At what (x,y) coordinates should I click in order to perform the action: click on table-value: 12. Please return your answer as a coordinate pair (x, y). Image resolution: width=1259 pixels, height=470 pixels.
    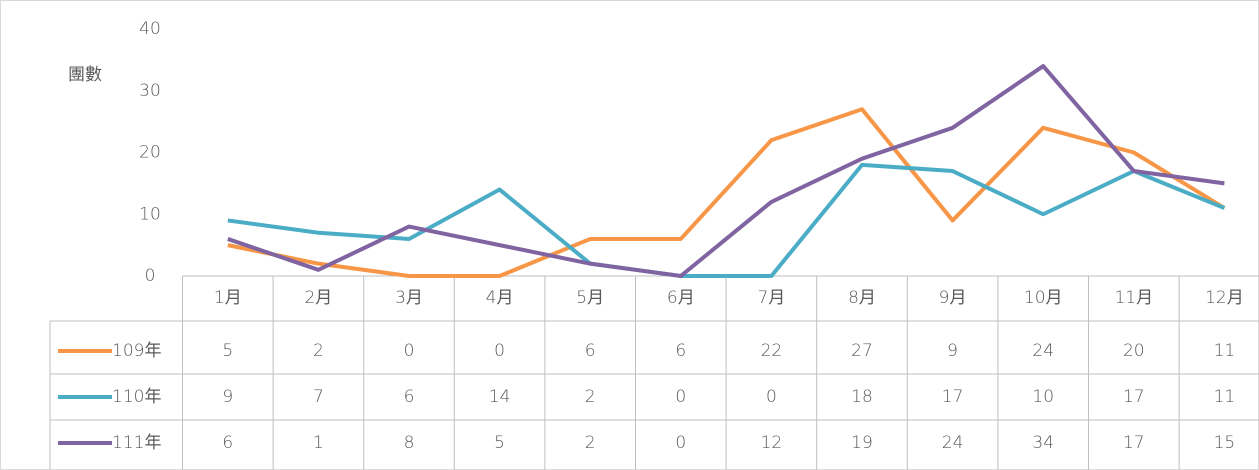
    Looking at the image, I should click on (772, 443).